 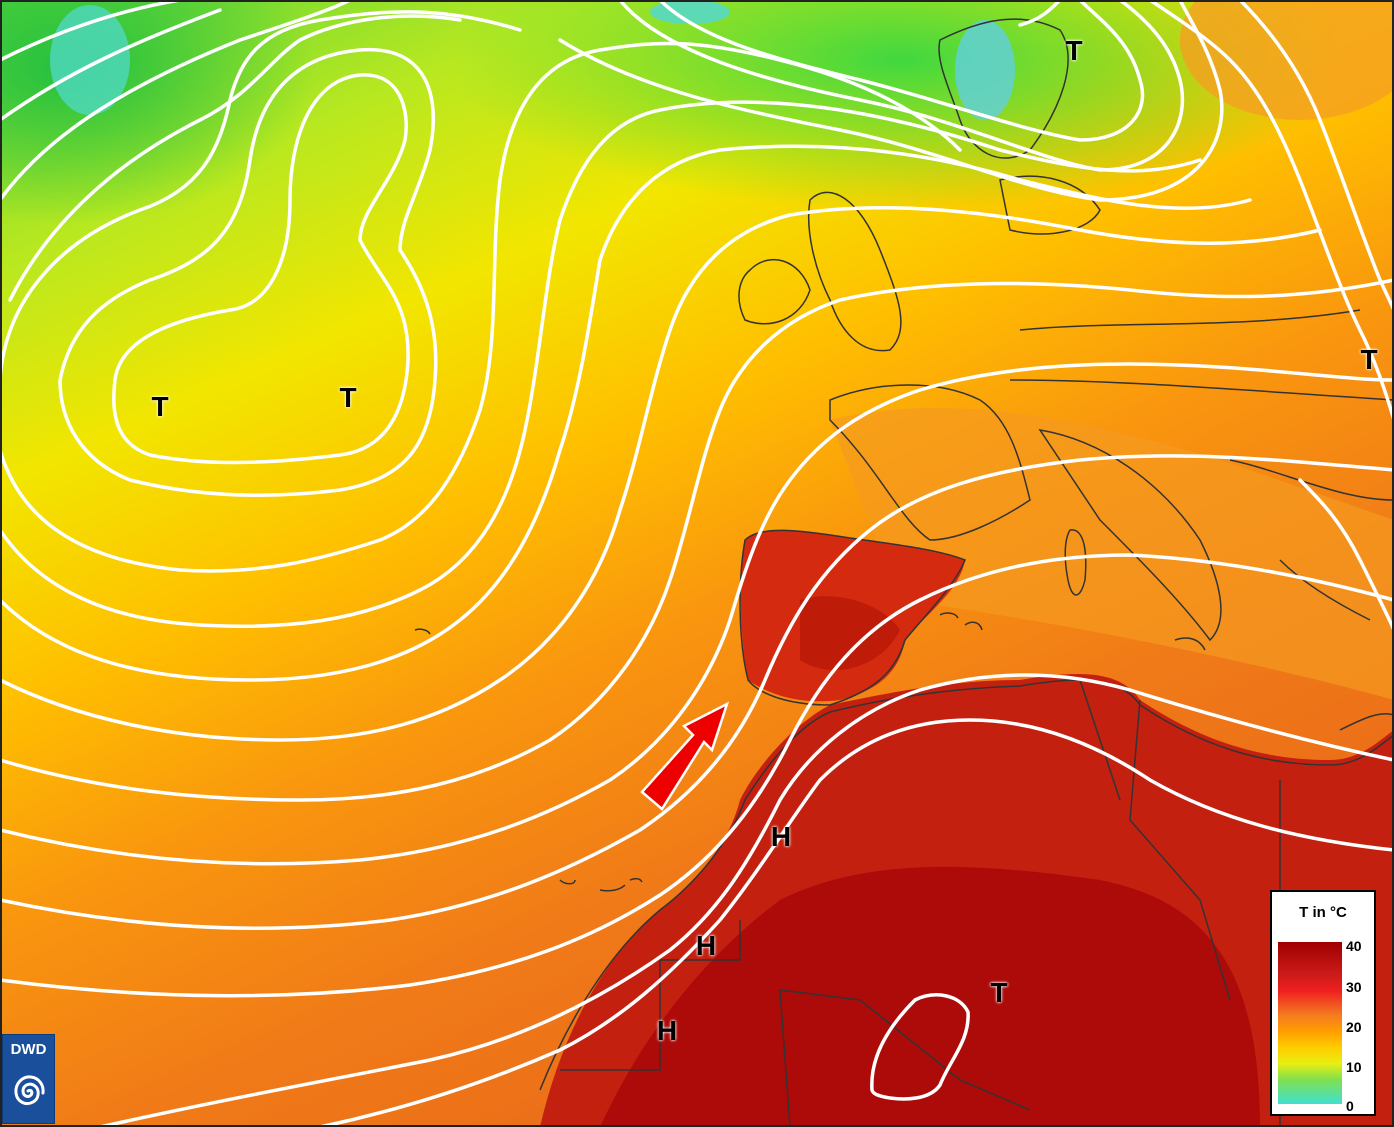 What do you see at coordinates (1354, 987) in the screenshot?
I see `legend-tick-30: 30` at bounding box center [1354, 987].